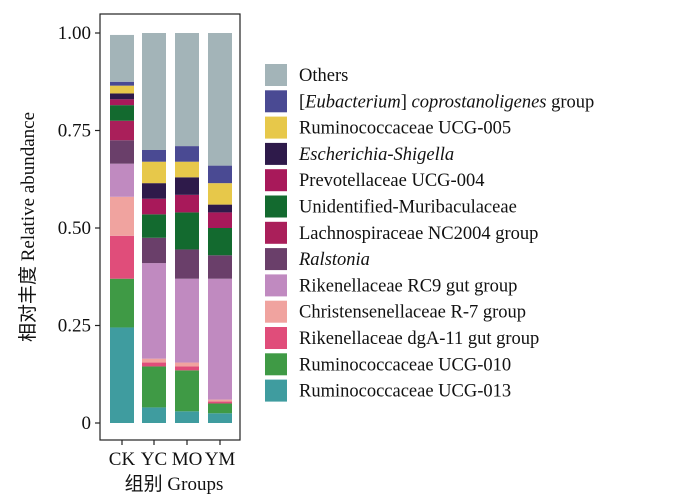 This screenshot has height=503, width=700. Describe the element at coordinates (405, 392) in the screenshot. I see `legend-label: Ruminococcaceae UCG-013` at that location.